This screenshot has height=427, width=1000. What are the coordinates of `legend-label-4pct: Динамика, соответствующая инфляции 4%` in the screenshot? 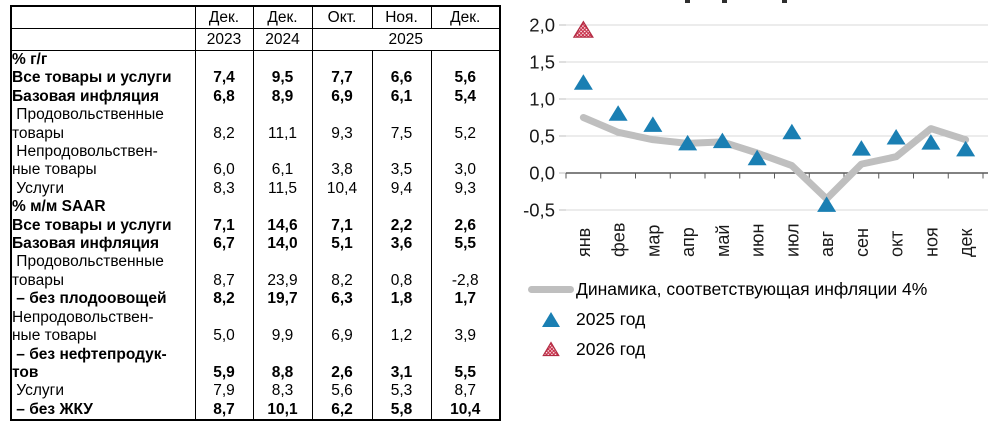 It's located at (752, 288).